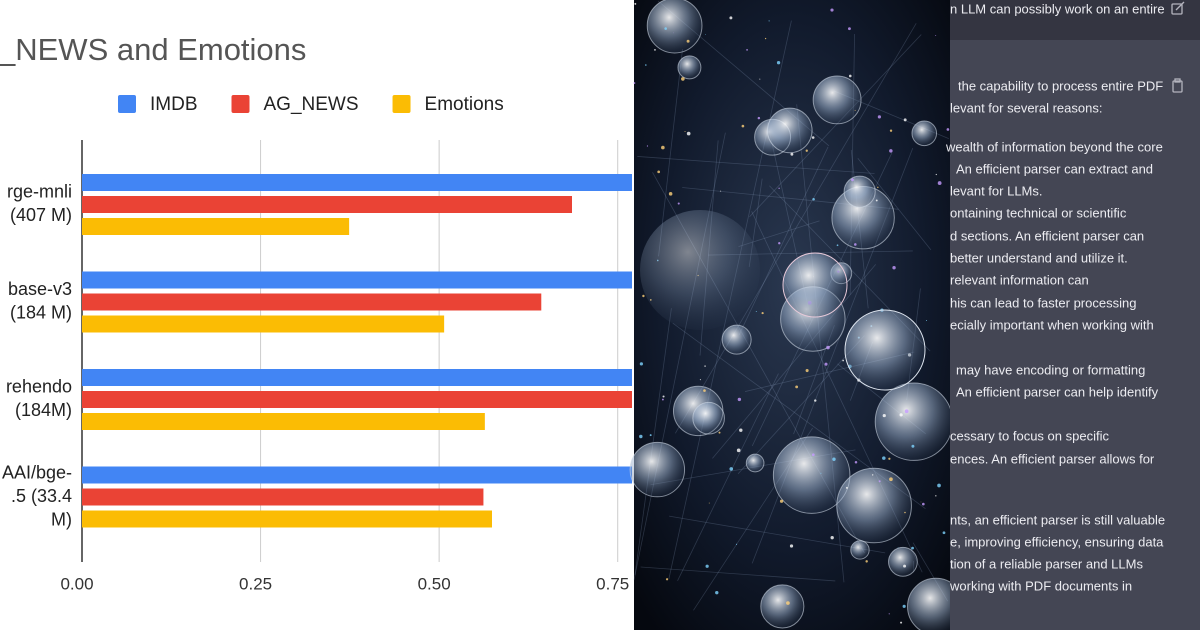  What do you see at coordinates (1043, 302) in the screenshot?
I see `chat-line: his can lead to faster processing` at bounding box center [1043, 302].